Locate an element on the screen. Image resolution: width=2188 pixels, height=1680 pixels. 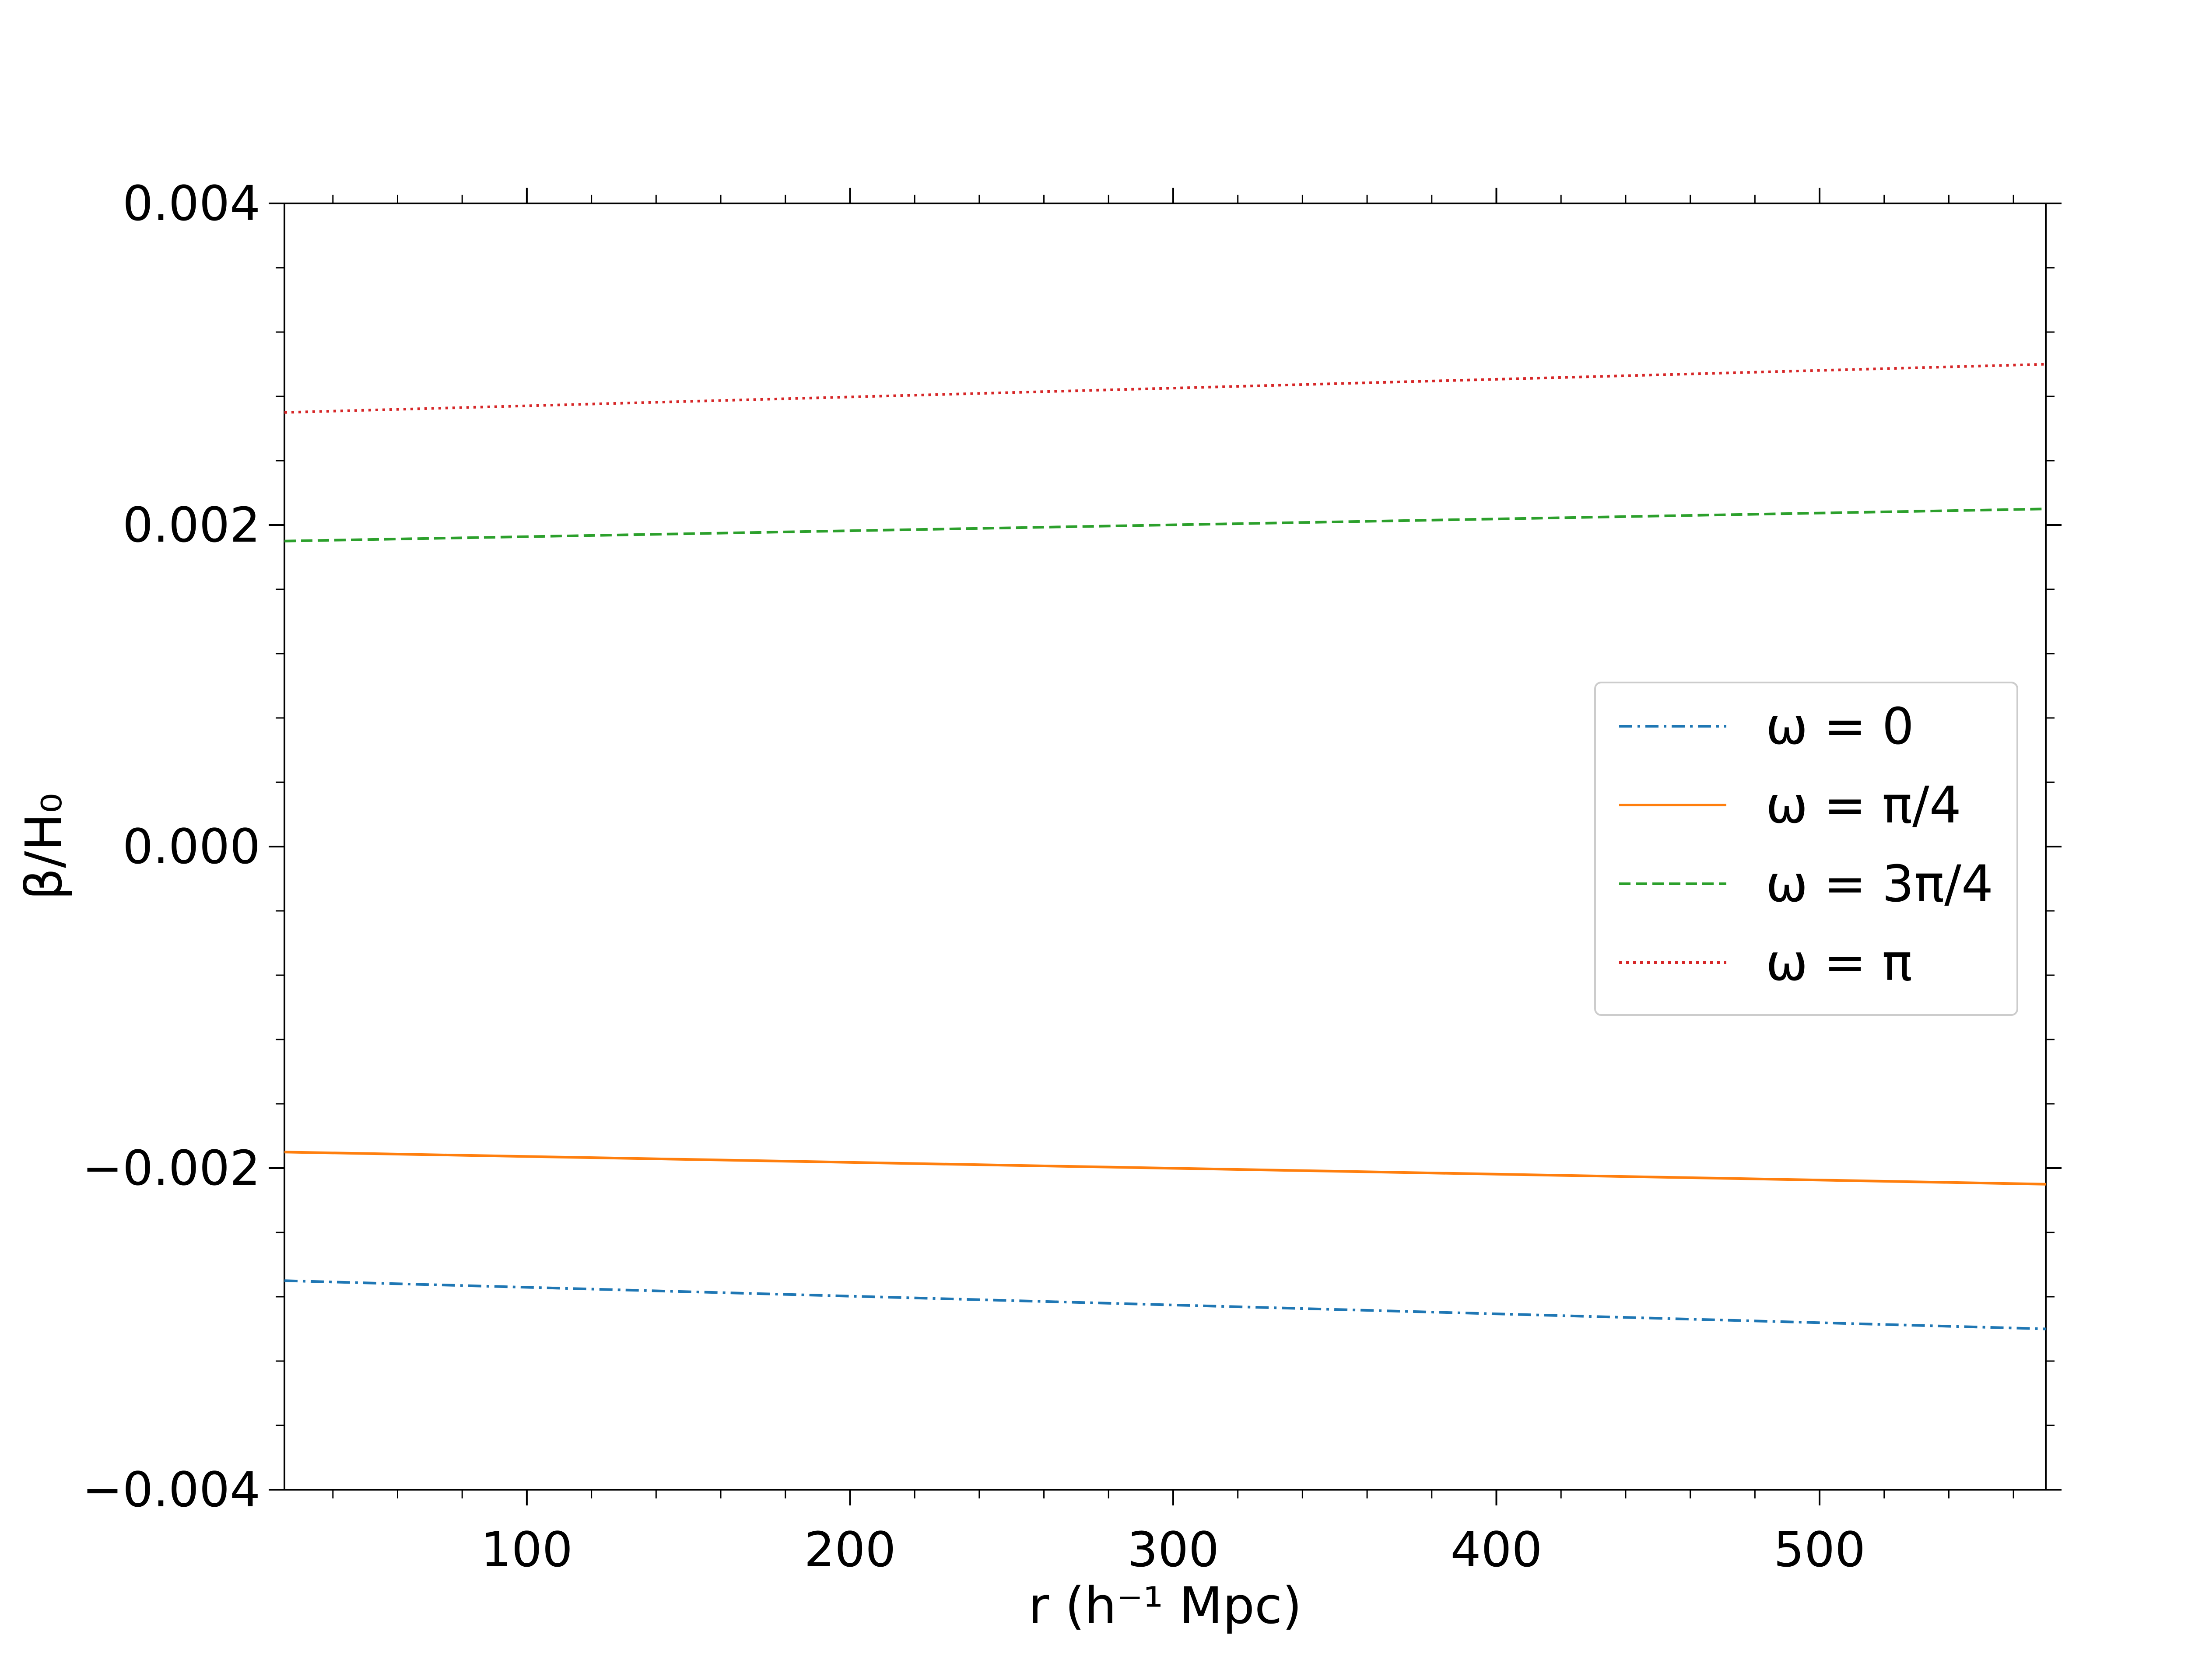
x-axis-label: r (h⁻¹ Mpc) is located at coordinates (1165, 1606).